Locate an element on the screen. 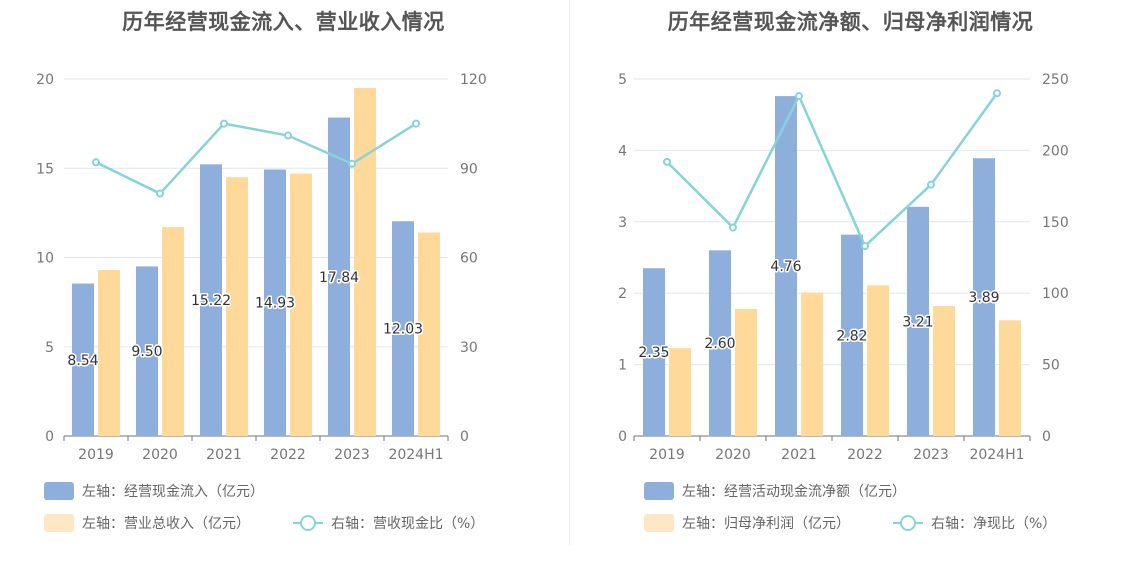  y-left-tick-label: 1 is located at coordinates (622, 366).